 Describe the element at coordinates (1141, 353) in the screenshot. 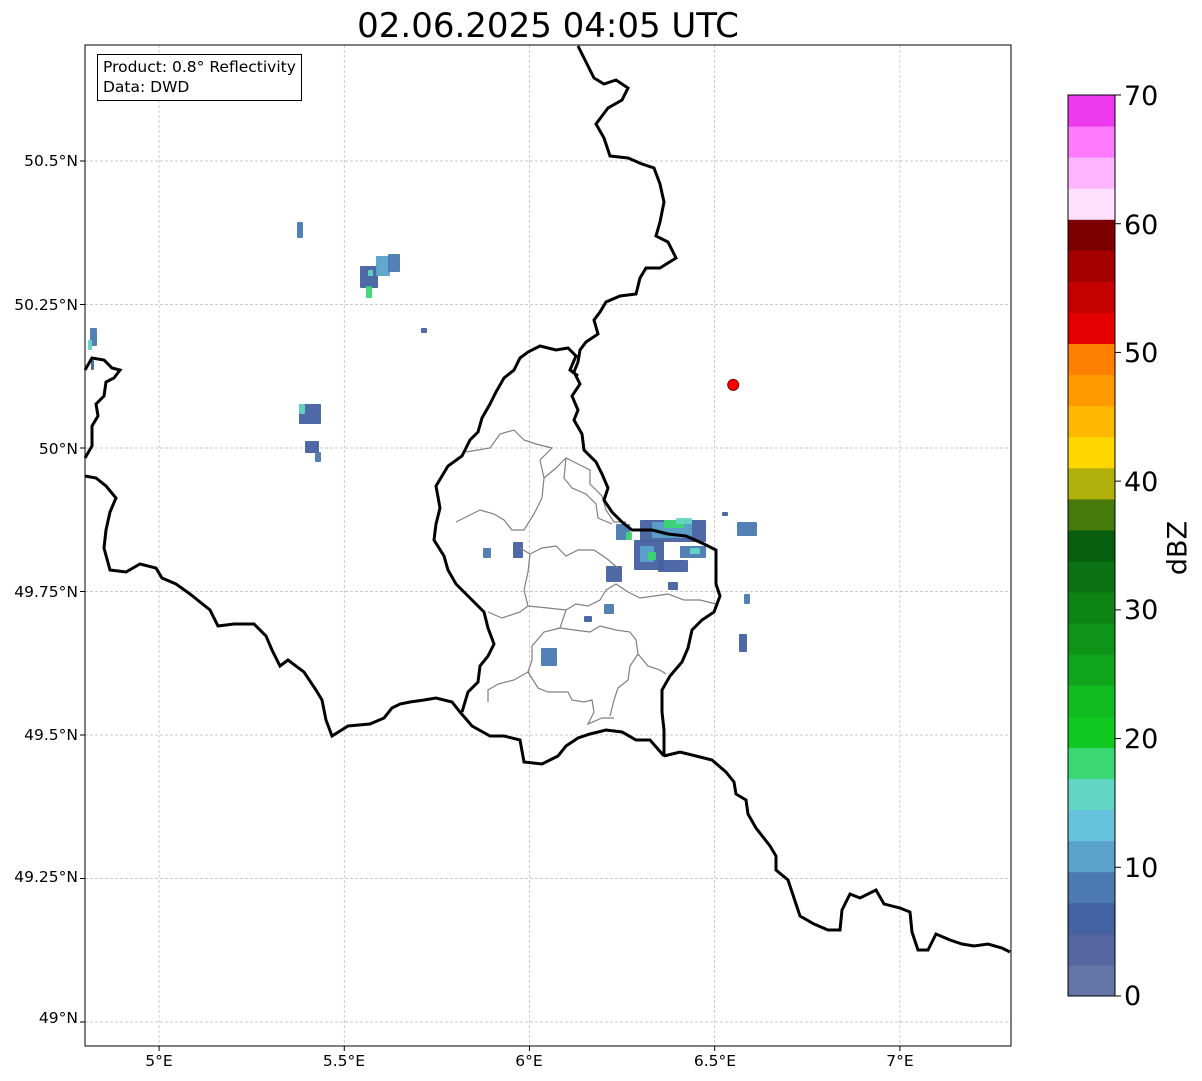

I see `colorbar-tick-label: 50` at that location.